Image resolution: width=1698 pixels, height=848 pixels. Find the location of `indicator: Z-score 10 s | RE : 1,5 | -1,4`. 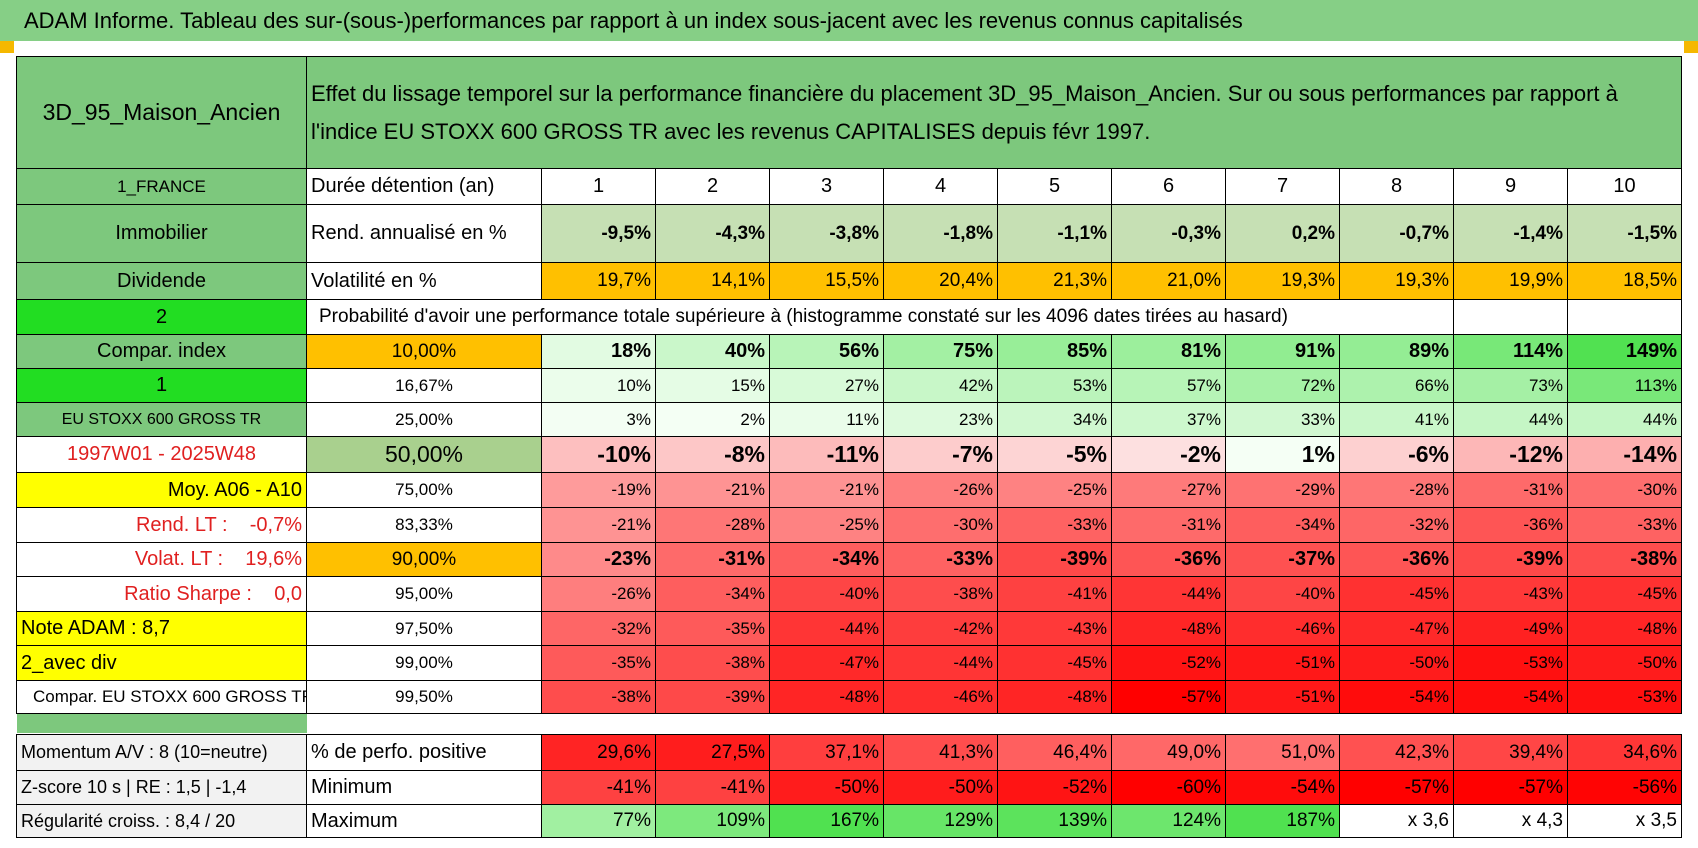

indicator: Z-score 10 s | RE : 1,5 | -1,4 is located at coordinates (161, 787).